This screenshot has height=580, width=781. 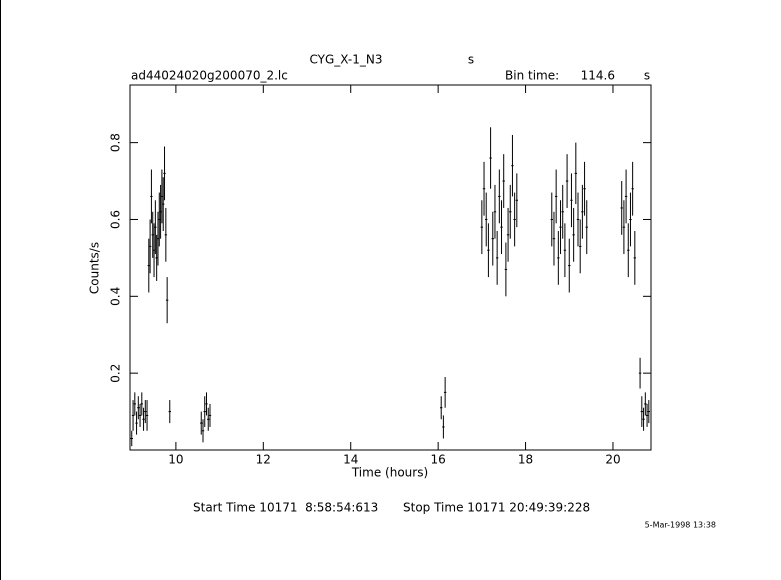 What do you see at coordinates (175, 460) in the screenshot?
I see `x-tick-label: 10` at bounding box center [175, 460].